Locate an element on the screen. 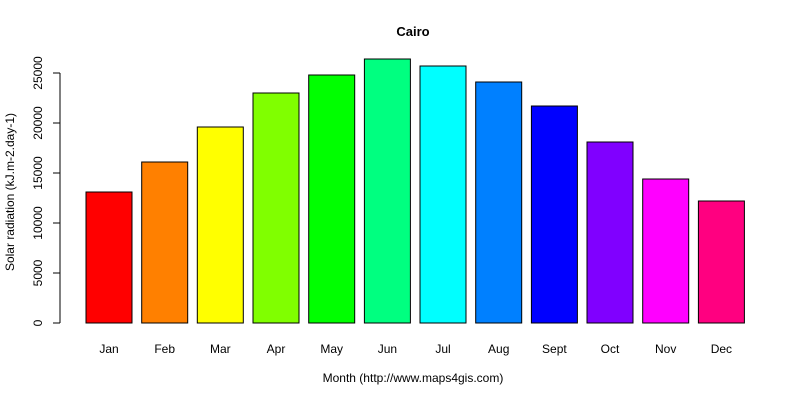  x-tick-label-jun: Jun is located at coordinates (387, 349).